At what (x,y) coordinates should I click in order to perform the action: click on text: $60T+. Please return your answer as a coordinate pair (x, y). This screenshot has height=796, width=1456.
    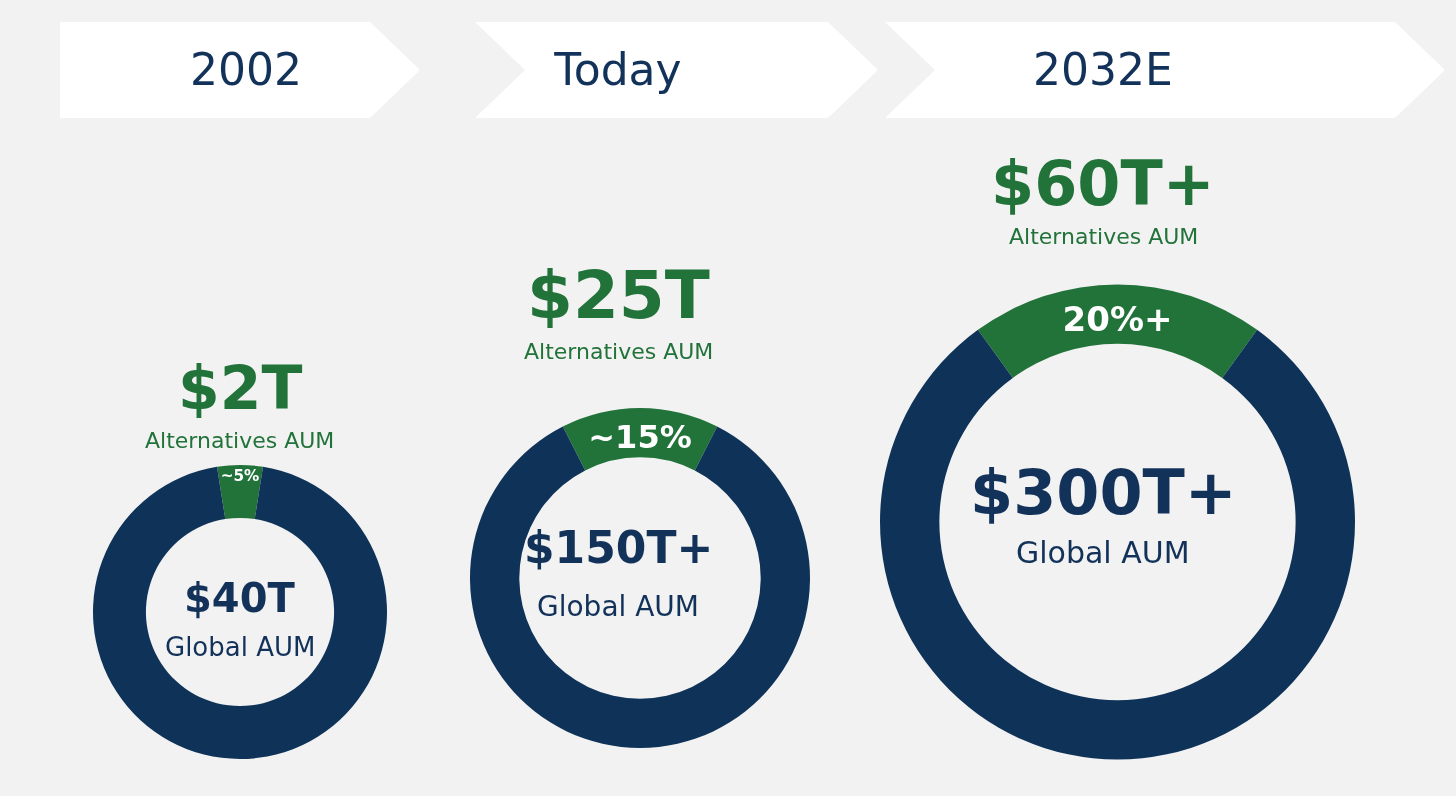
    Looking at the image, I should click on (1103, 183).